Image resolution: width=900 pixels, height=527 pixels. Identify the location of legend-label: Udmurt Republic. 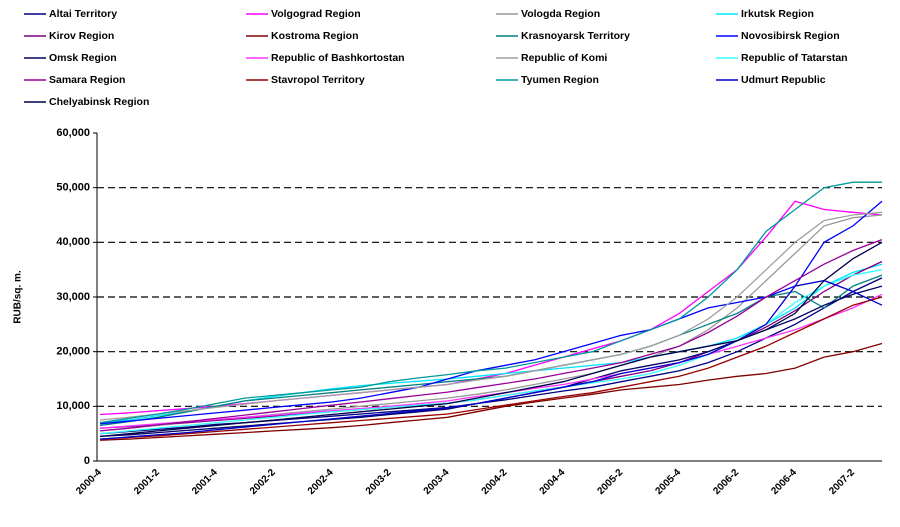
(783, 80).